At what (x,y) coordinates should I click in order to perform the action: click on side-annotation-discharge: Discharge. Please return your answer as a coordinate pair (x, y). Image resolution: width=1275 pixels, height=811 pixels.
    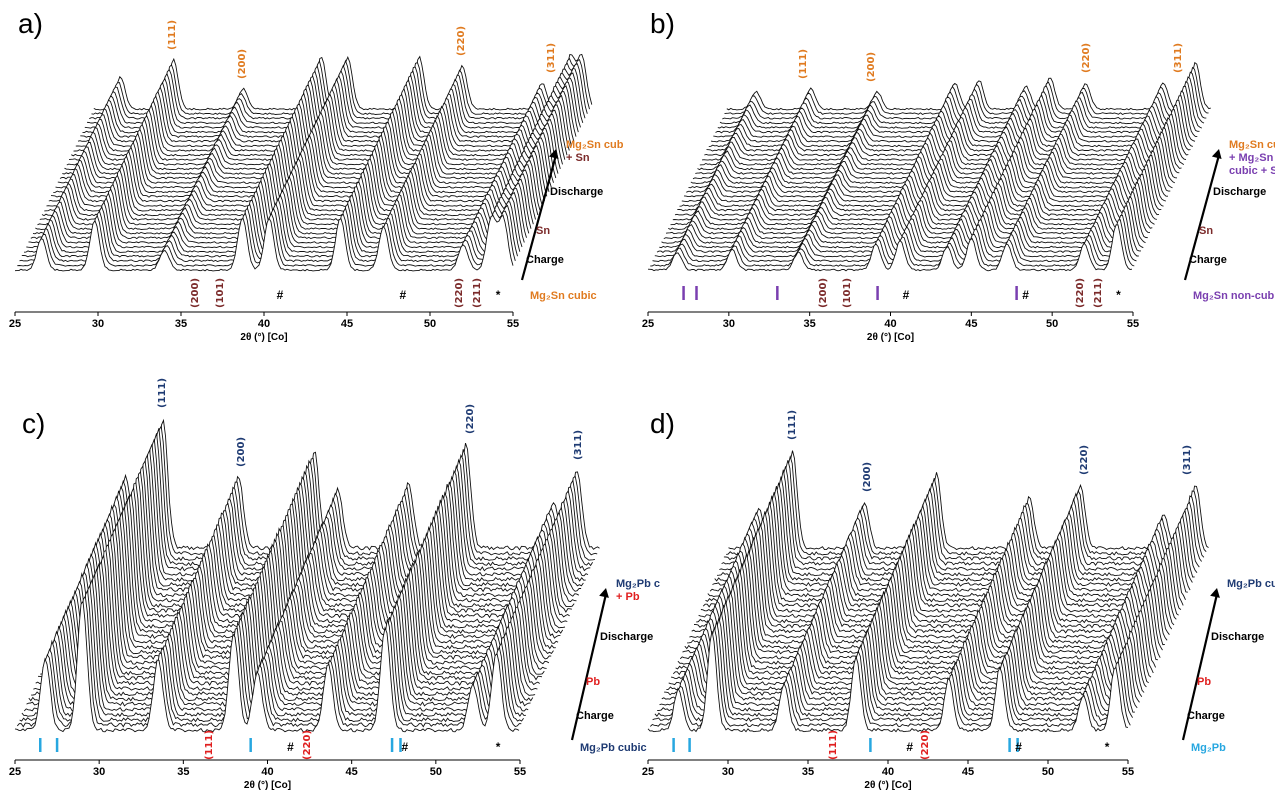
    Looking at the image, I should click on (1238, 636).